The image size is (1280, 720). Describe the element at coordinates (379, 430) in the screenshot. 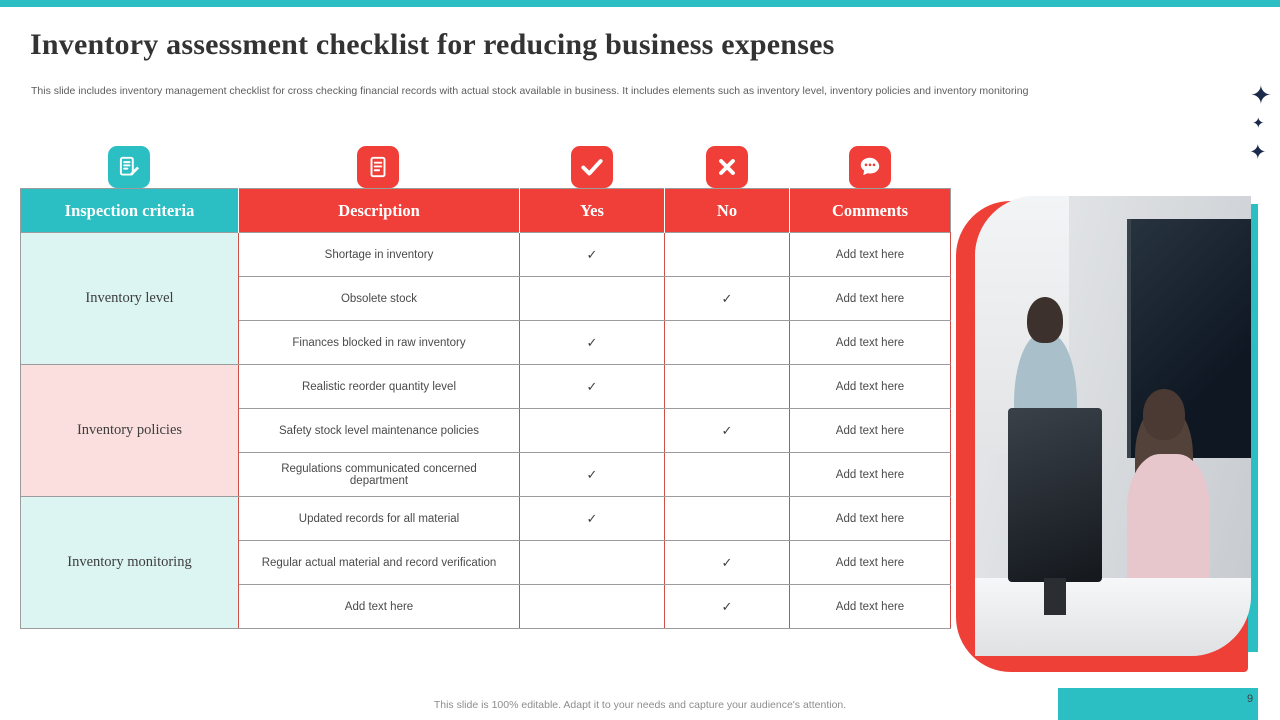

I see `description-cell: Safety stock level maintenance policies` at that location.